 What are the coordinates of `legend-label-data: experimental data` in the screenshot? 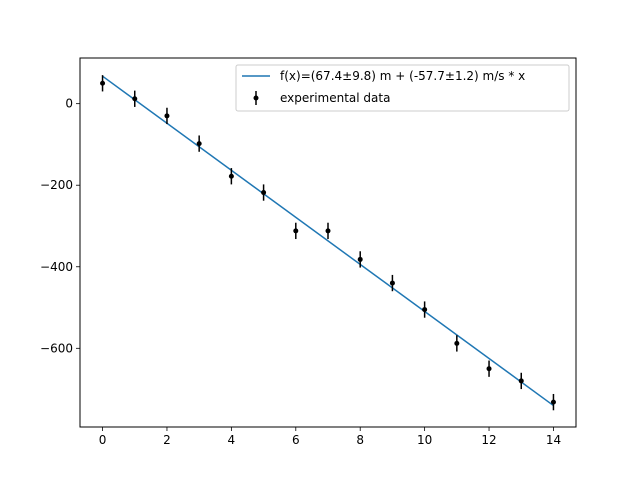 It's located at (335, 98).